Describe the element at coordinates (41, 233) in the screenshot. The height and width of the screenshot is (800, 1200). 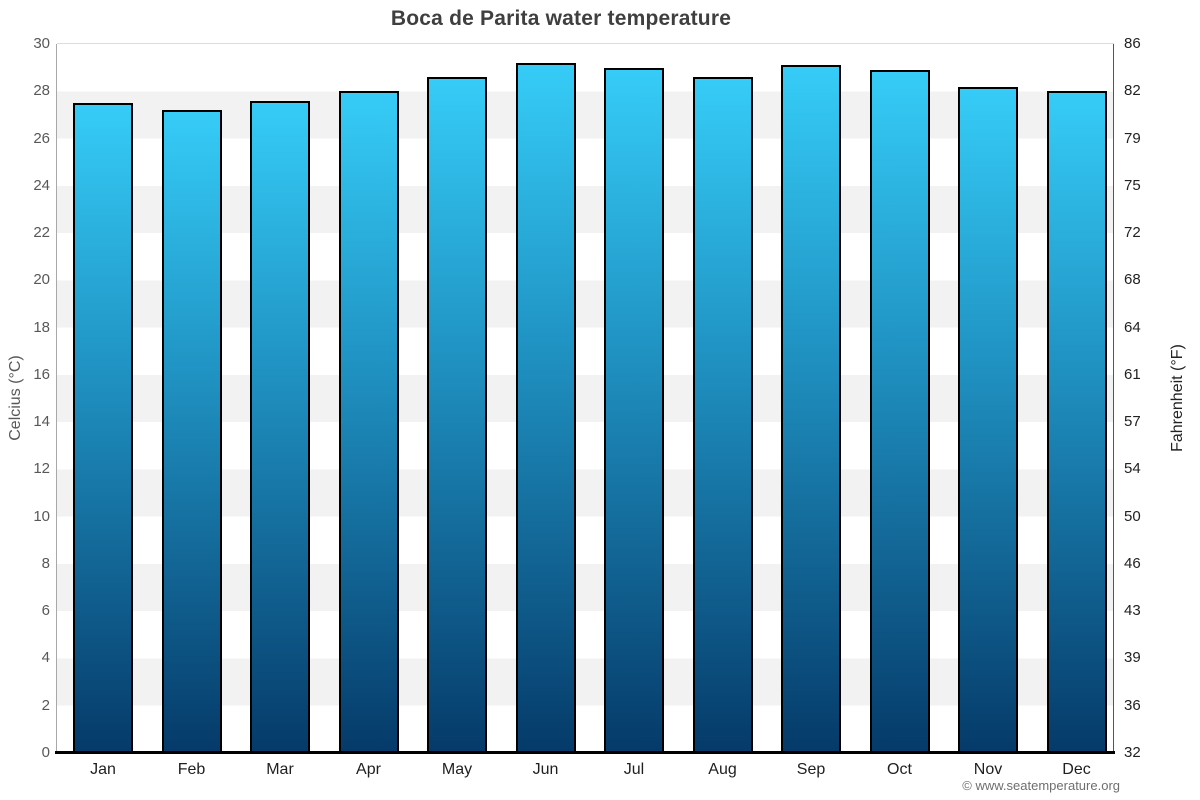
I see `ytick-celsius-22: 22` at that location.